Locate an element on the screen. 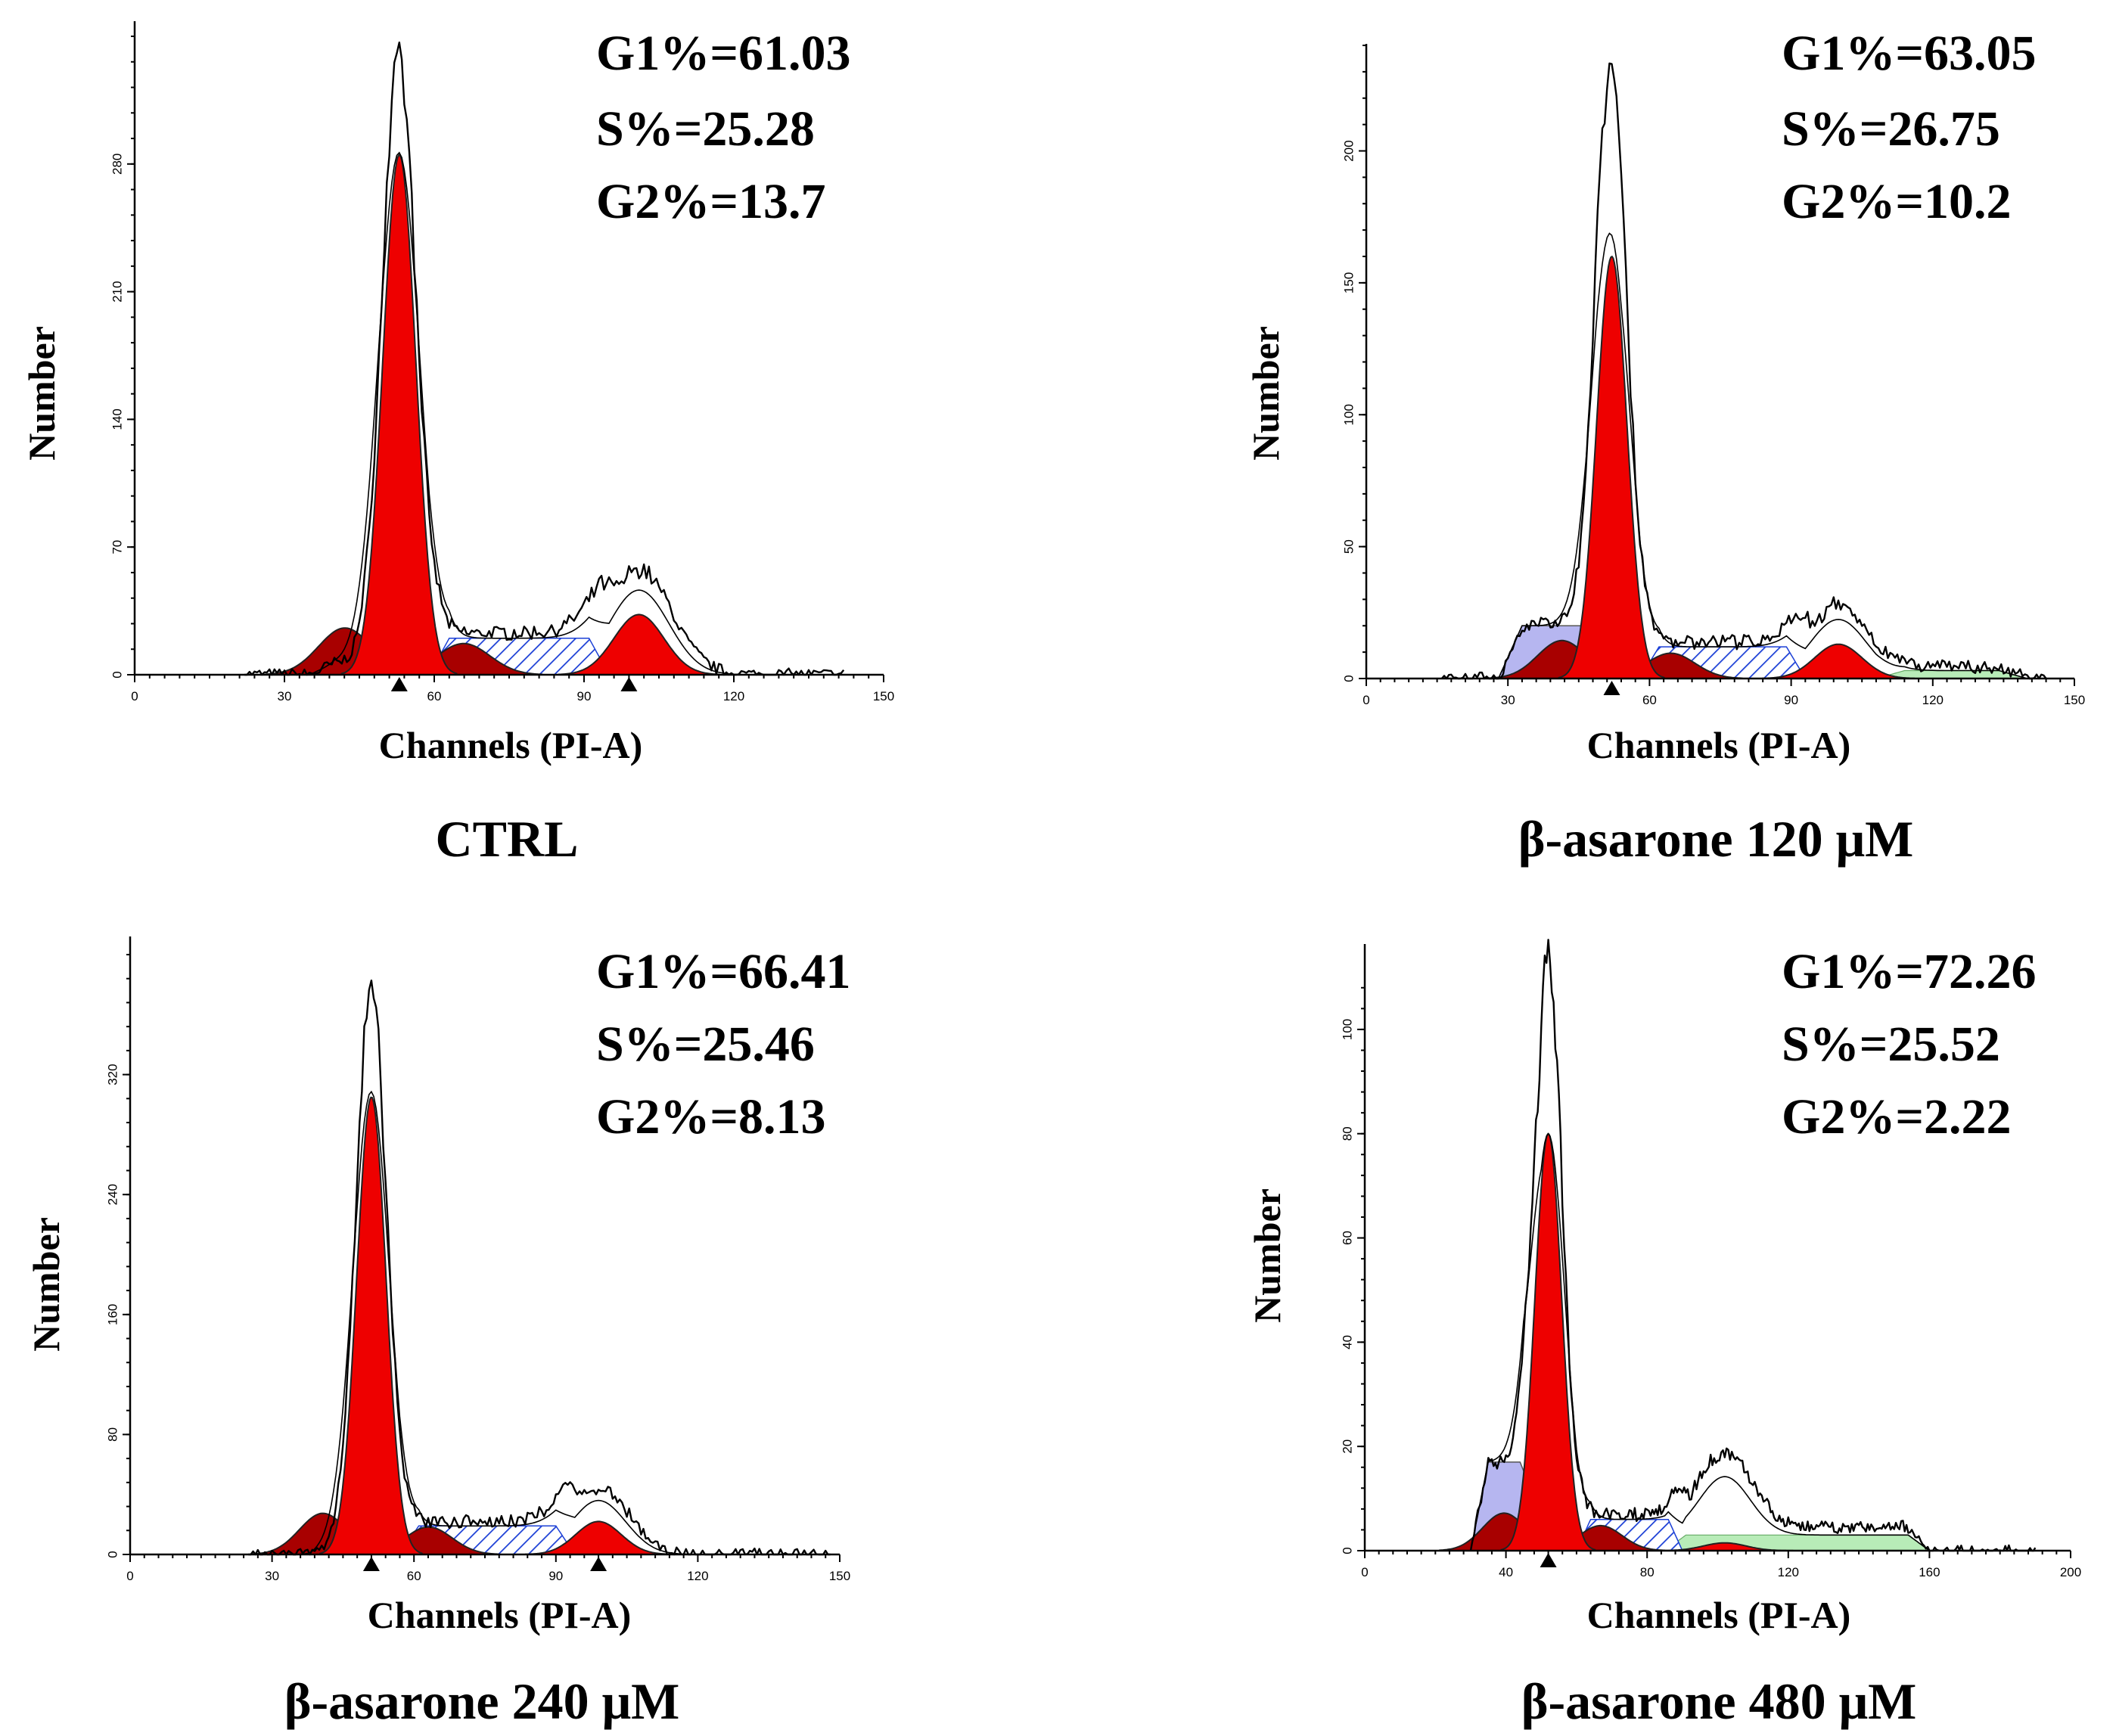  g1-percent: G1%=63.05 is located at coordinates (1909, 53).